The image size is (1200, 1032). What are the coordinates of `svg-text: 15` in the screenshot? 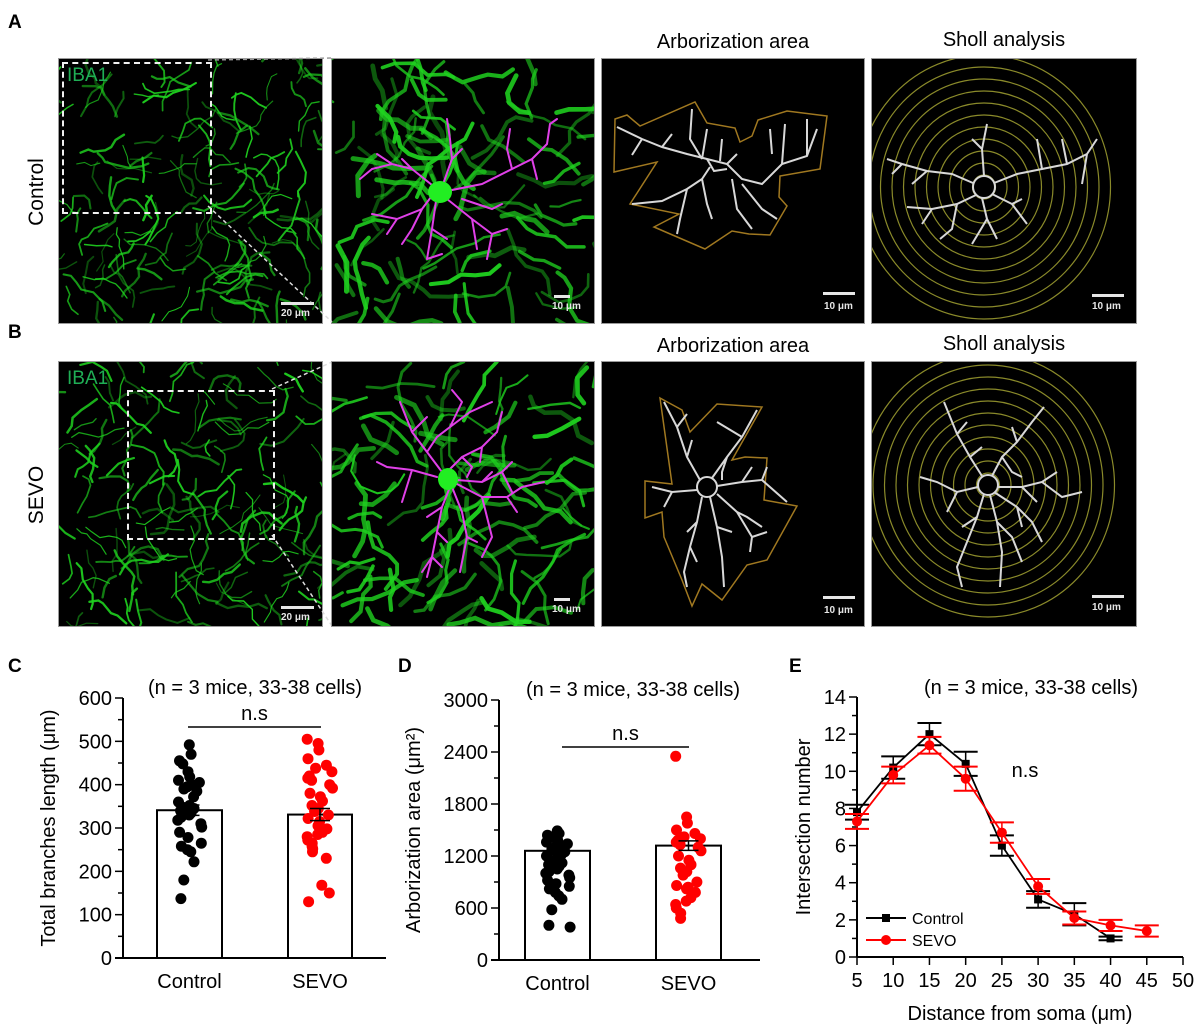 It's located at (929, 981).